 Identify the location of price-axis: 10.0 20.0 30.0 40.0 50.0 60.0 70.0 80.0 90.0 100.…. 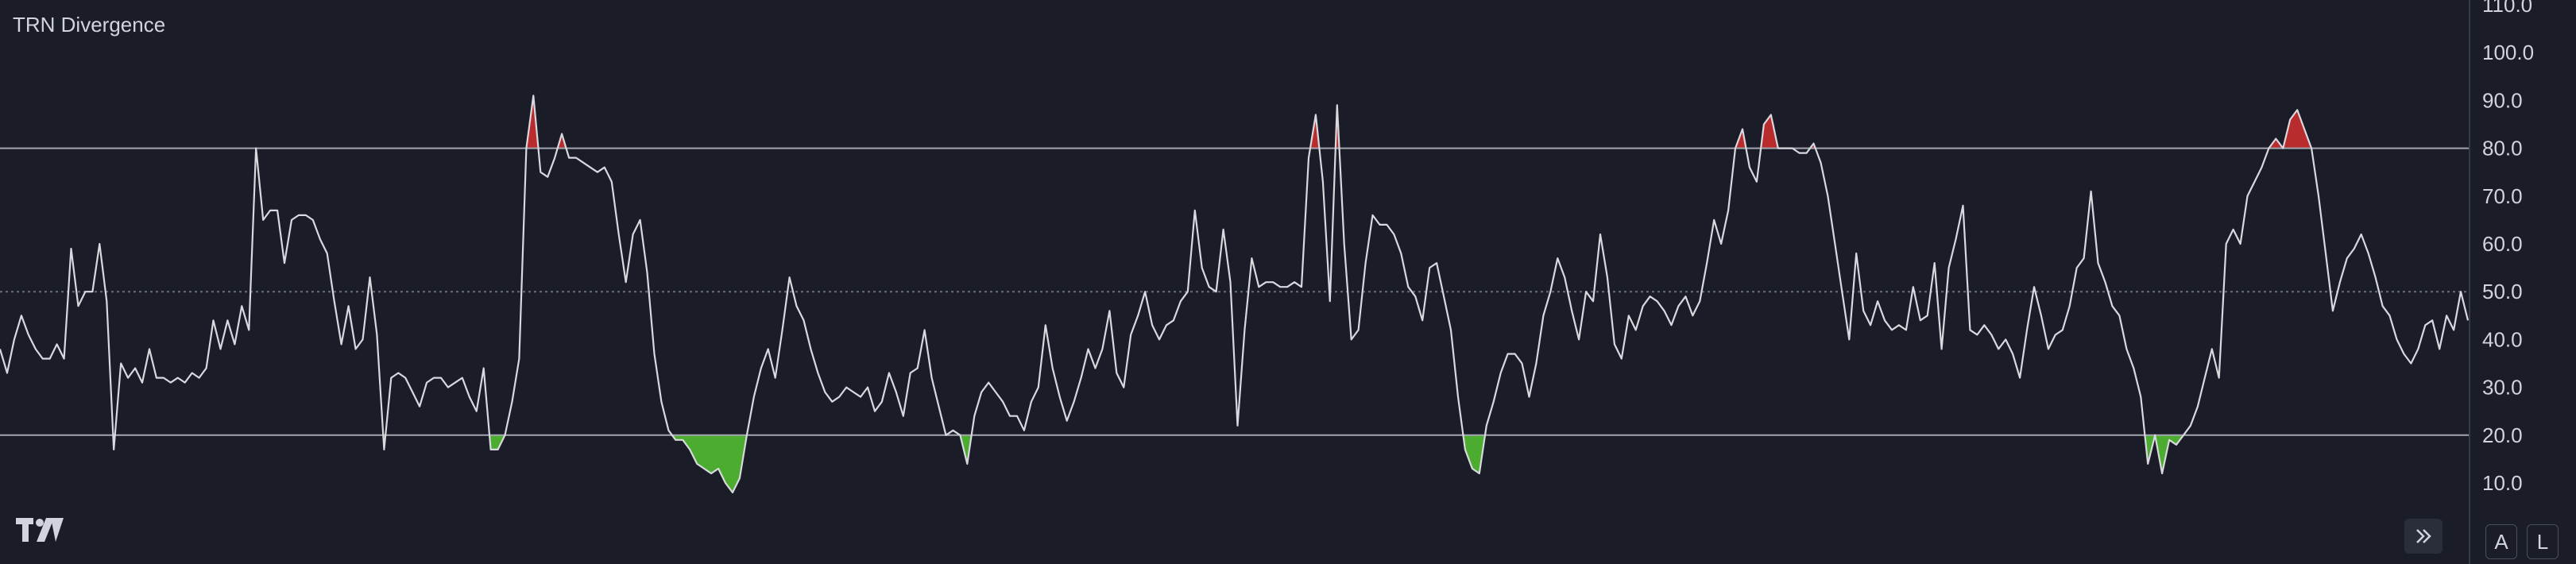
(2501, 282).